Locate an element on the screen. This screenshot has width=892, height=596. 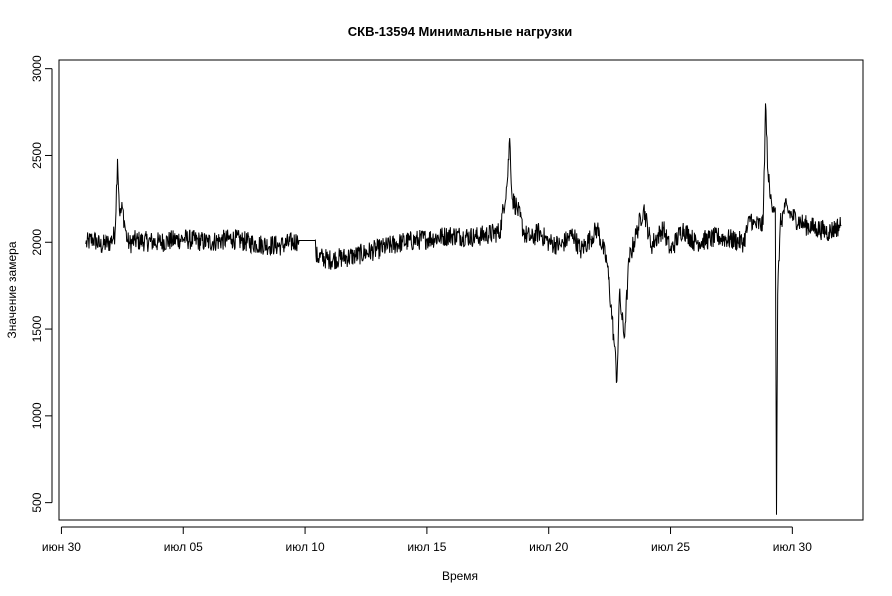
x-tick-label: июл 05 is located at coordinates (183, 547).